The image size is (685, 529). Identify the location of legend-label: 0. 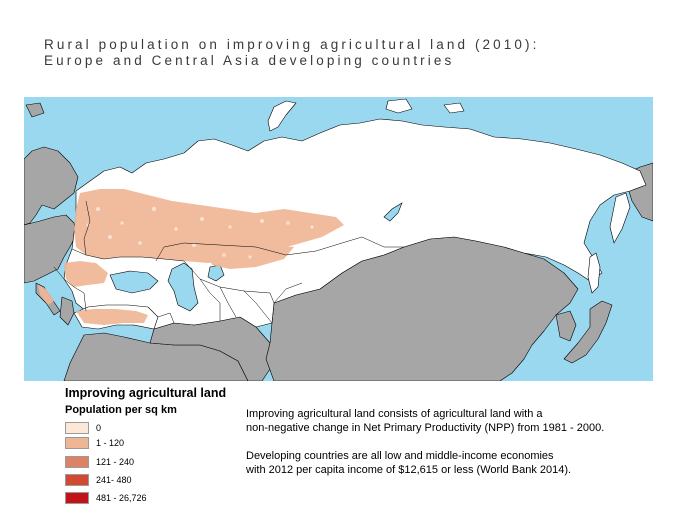
(99, 427).